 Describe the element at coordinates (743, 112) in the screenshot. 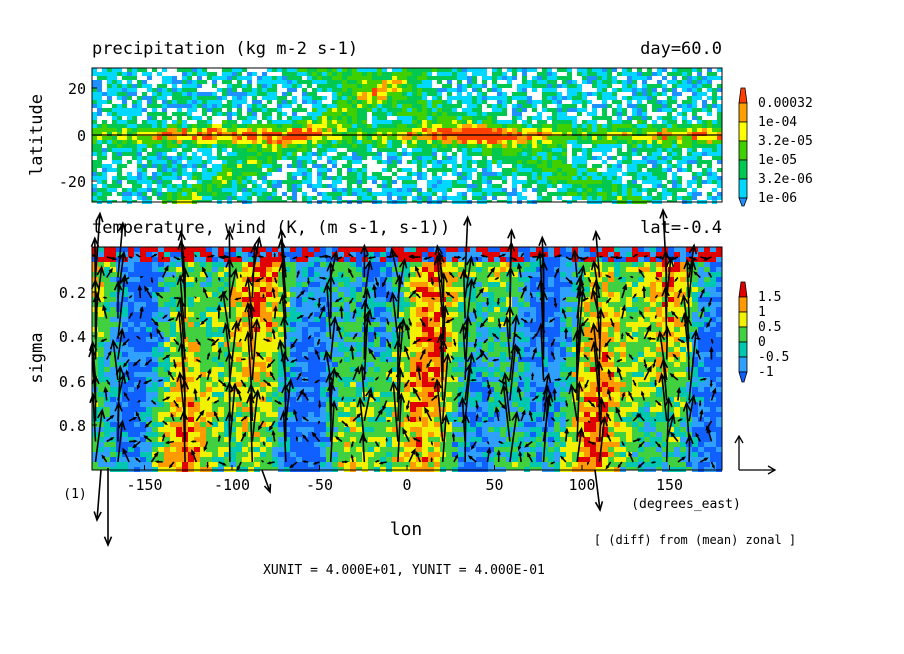

I see `precip-cbar-box` at that location.